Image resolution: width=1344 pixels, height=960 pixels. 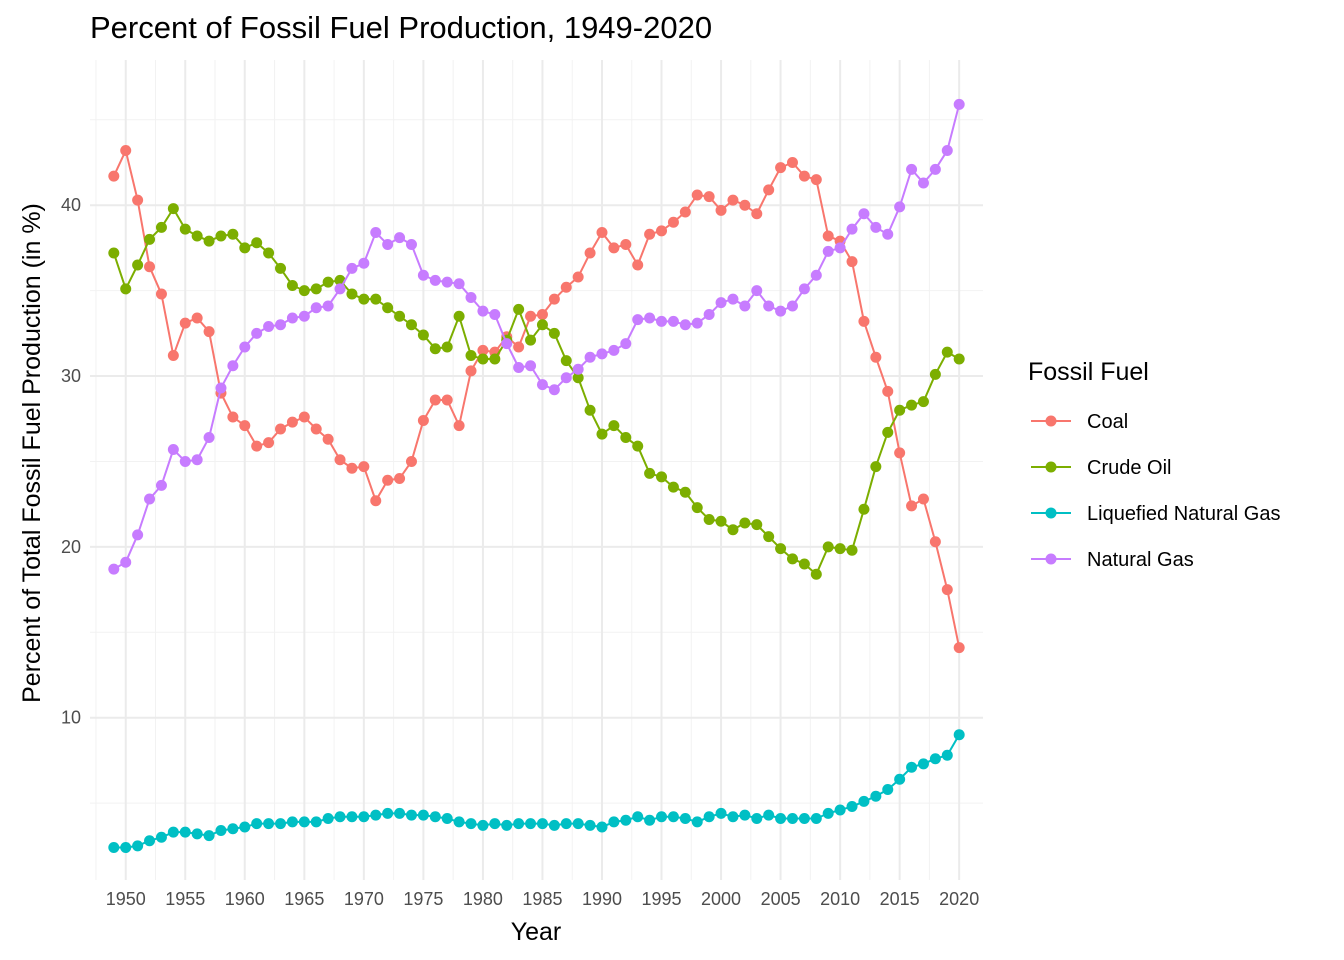 I want to click on x-tick-label: 1950, so click(x=126, y=899).